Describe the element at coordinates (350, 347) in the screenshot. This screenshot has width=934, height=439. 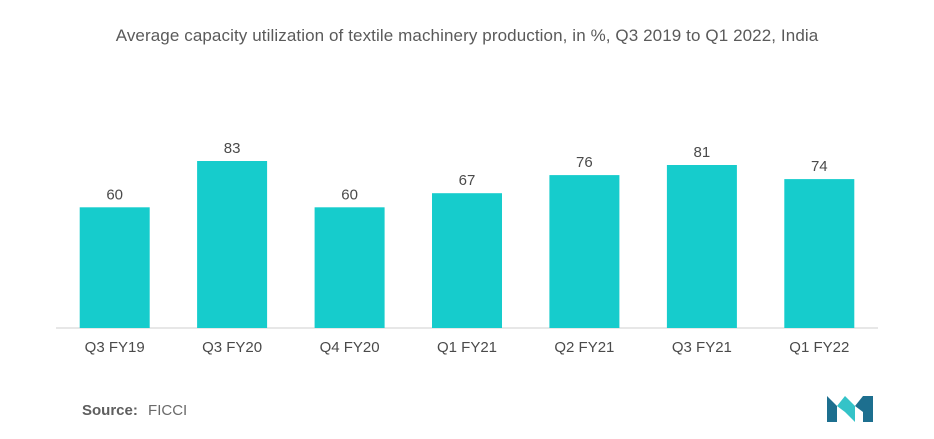
I see `x-tick-label: Q4 FY20` at that location.